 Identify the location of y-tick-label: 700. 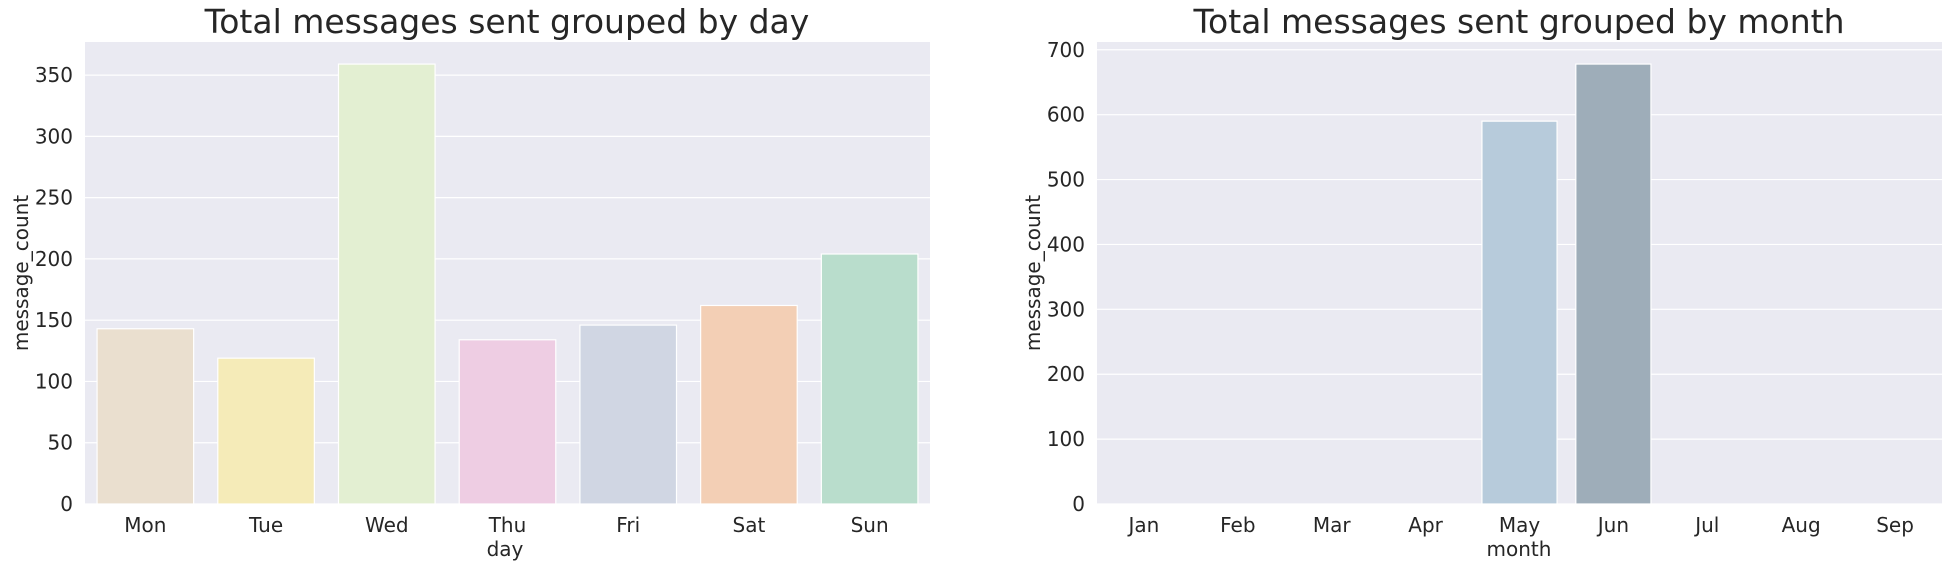
(1066, 50).